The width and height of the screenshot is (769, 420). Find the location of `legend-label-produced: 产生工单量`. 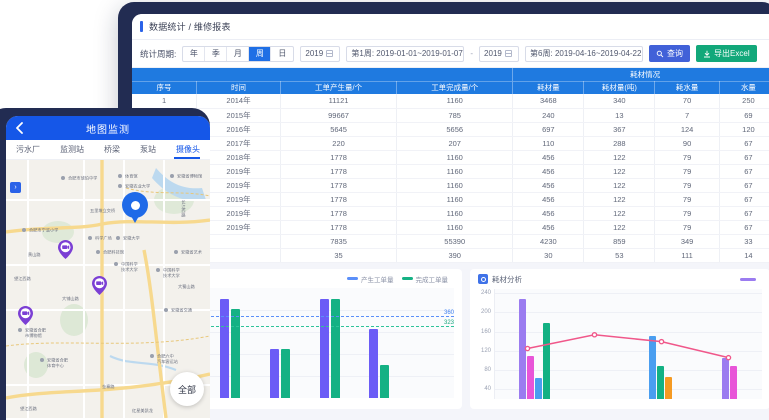

legend-label-produced: 产生工单量 is located at coordinates (377, 280).